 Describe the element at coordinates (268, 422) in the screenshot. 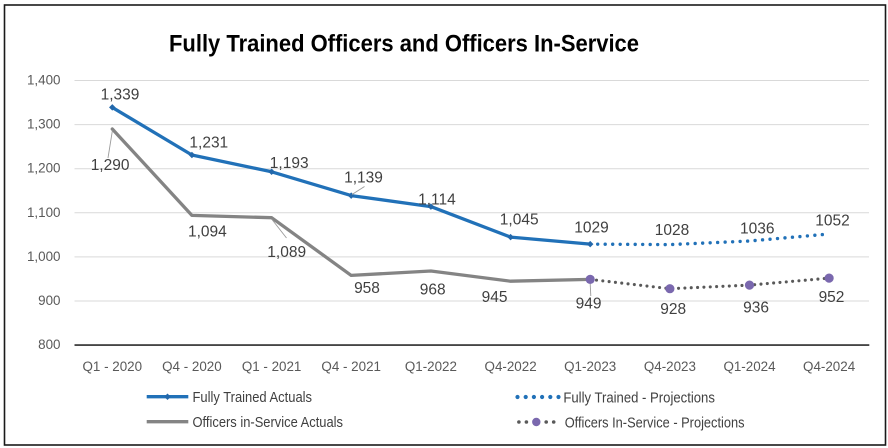

I see `svg-text: Officers in-Service Actuals` at that location.